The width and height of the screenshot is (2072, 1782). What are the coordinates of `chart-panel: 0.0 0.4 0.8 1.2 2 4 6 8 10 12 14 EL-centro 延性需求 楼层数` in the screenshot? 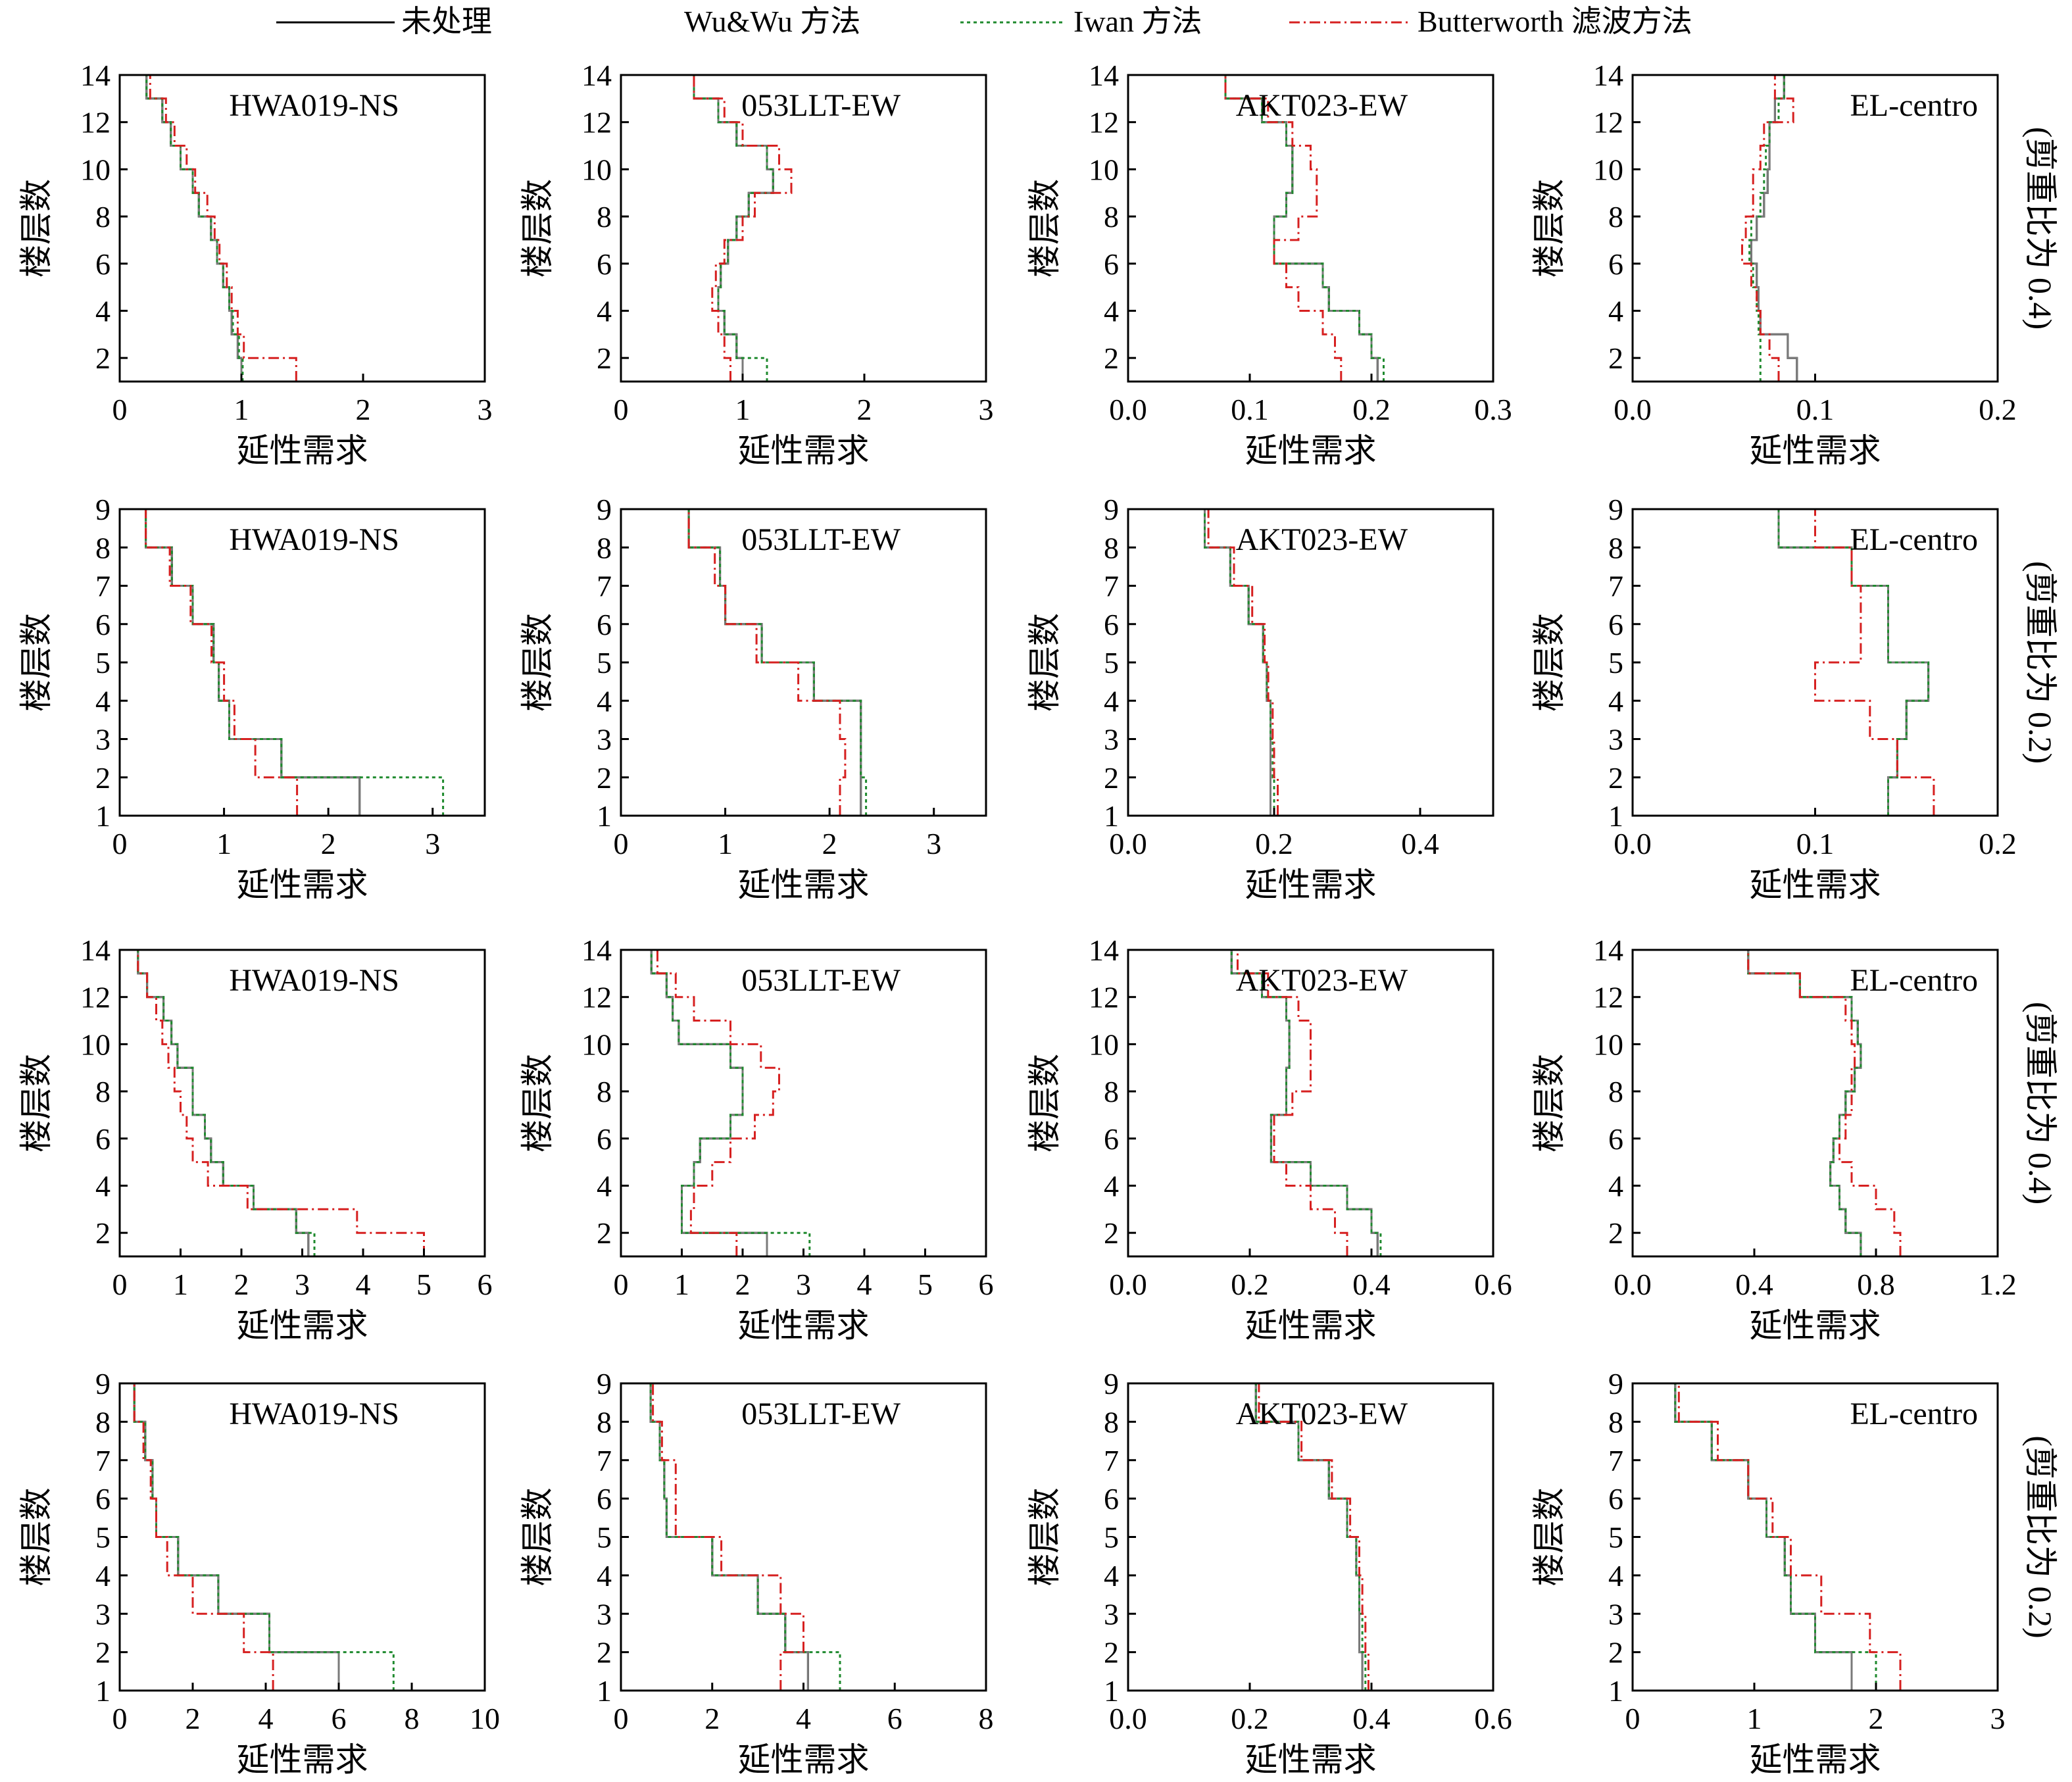 It's located at (1774, 1138).